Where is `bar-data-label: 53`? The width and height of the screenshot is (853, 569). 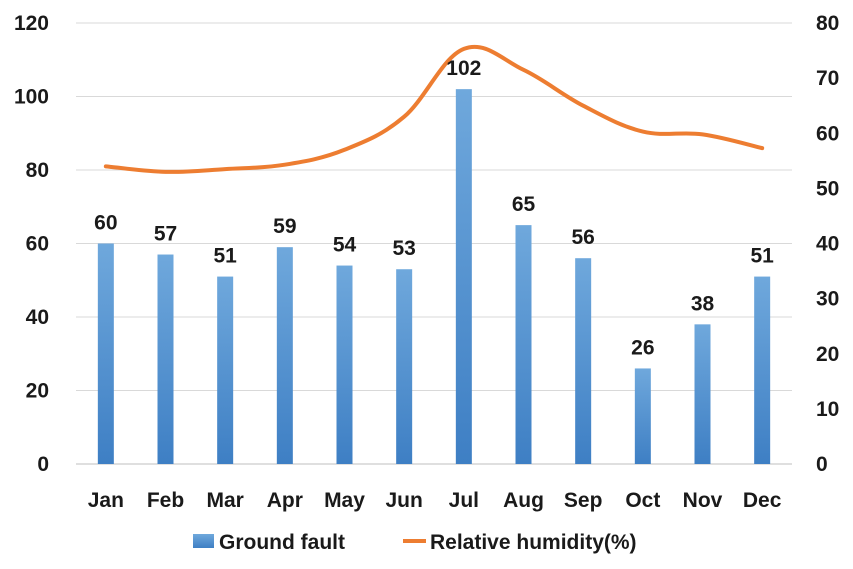
bar-data-label: 53 is located at coordinates (403, 248).